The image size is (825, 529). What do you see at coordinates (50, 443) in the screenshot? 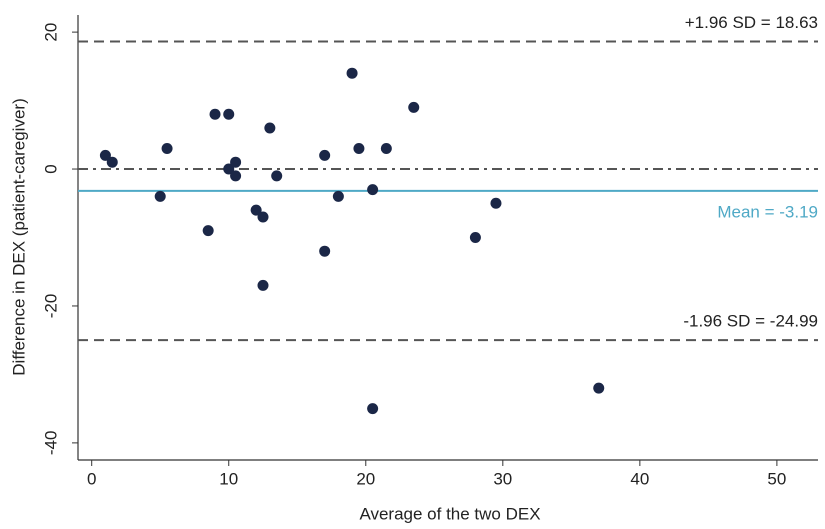
I see `y-tick-label: -40` at bounding box center [50, 443].